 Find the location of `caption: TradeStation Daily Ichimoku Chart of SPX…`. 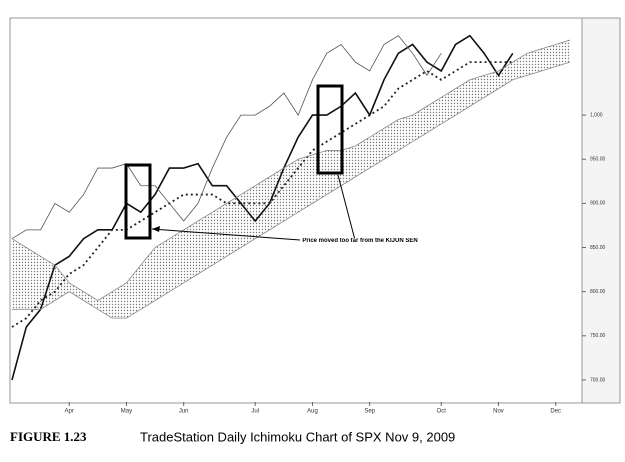

caption: TradeStation Daily Ichimoku Chart of SPX… is located at coordinates (297, 436).